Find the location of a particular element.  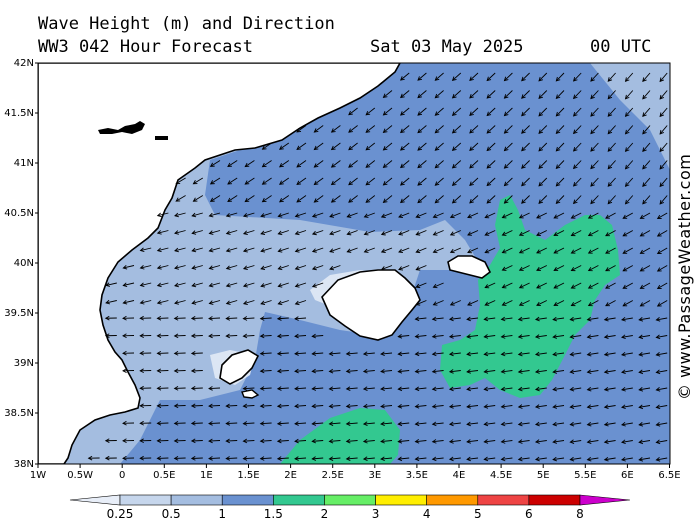

lon-label: 3.5E is located at coordinates (417, 475).